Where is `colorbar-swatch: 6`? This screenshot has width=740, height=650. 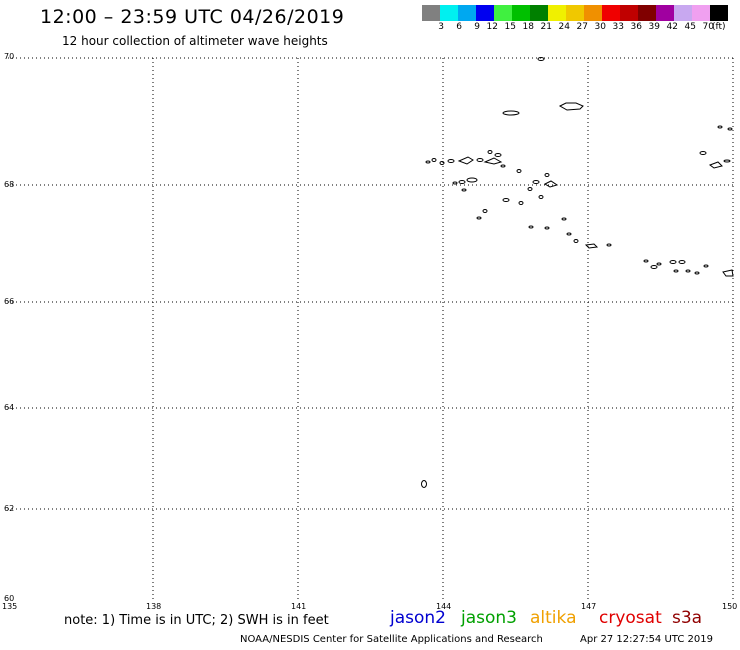
colorbar-swatch: 6 is located at coordinates (451, 18).